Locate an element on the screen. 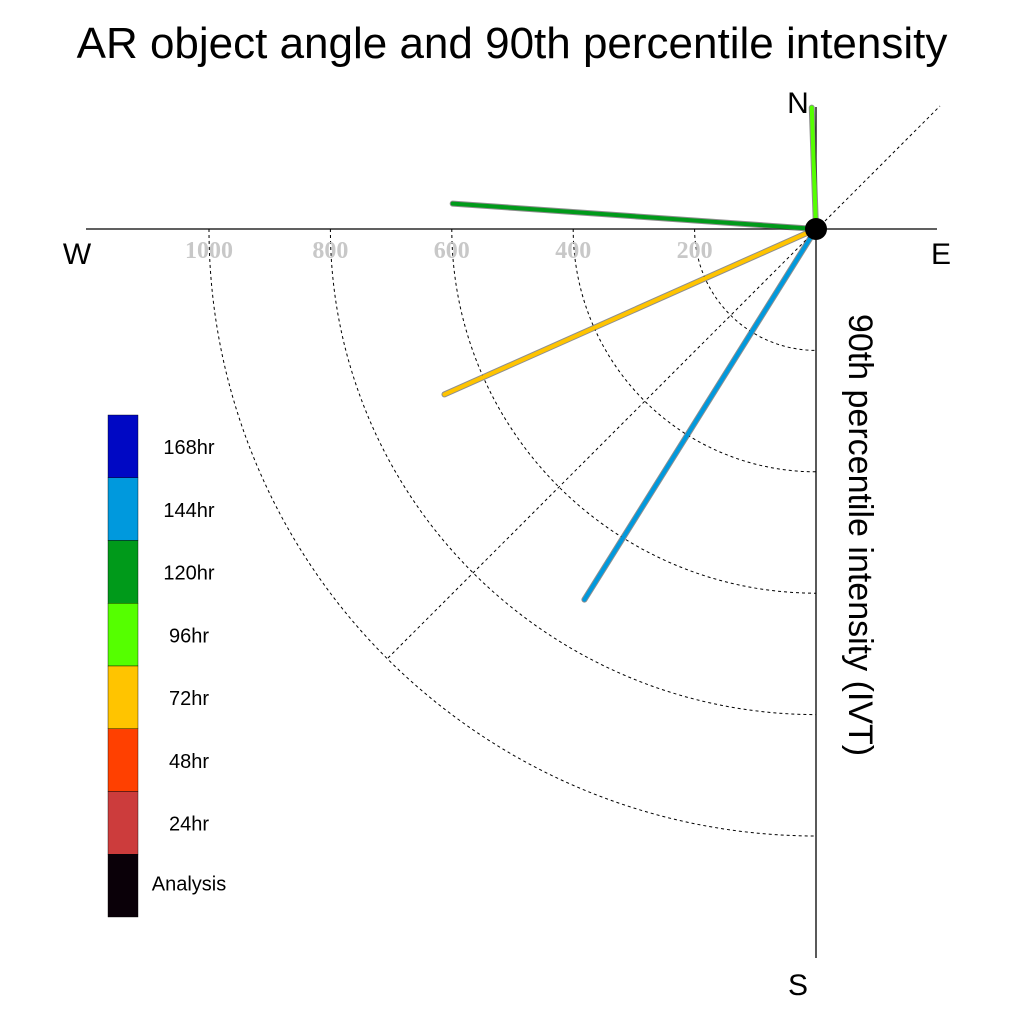 The width and height of the screenshot is (1024, 1024). radial-tick-label: 800 is located at coordinates (330, 251).